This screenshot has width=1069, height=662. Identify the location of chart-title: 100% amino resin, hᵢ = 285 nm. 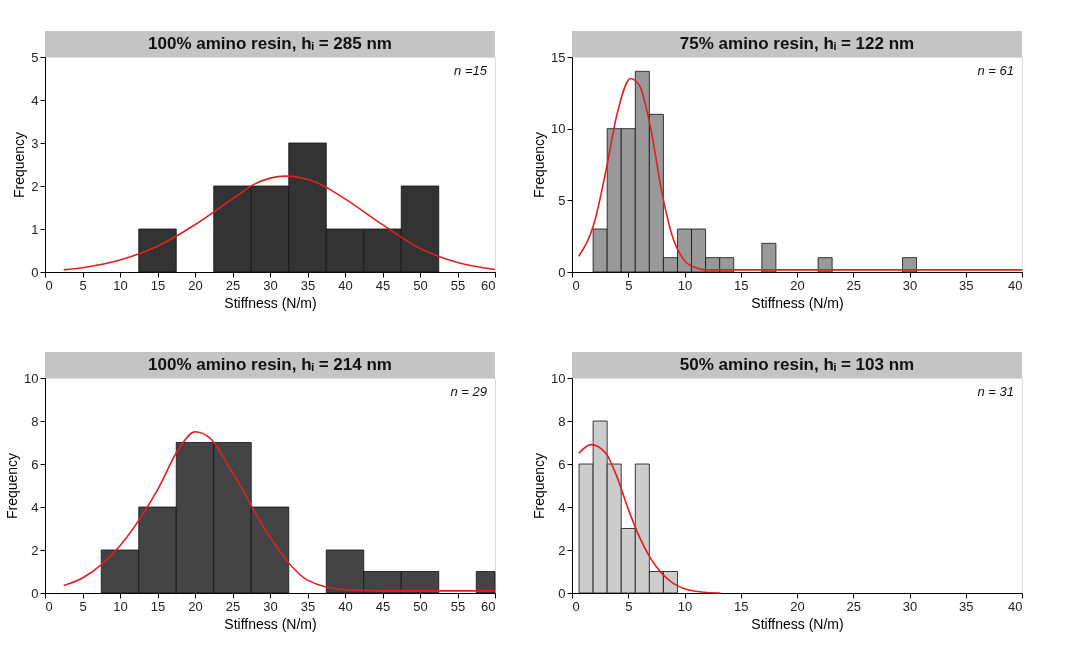
(270, 43).